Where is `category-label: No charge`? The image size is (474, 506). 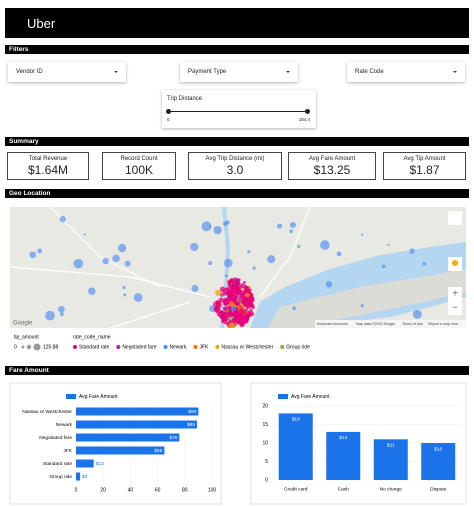
category-label: No charge is located at coordinates (391, 489).